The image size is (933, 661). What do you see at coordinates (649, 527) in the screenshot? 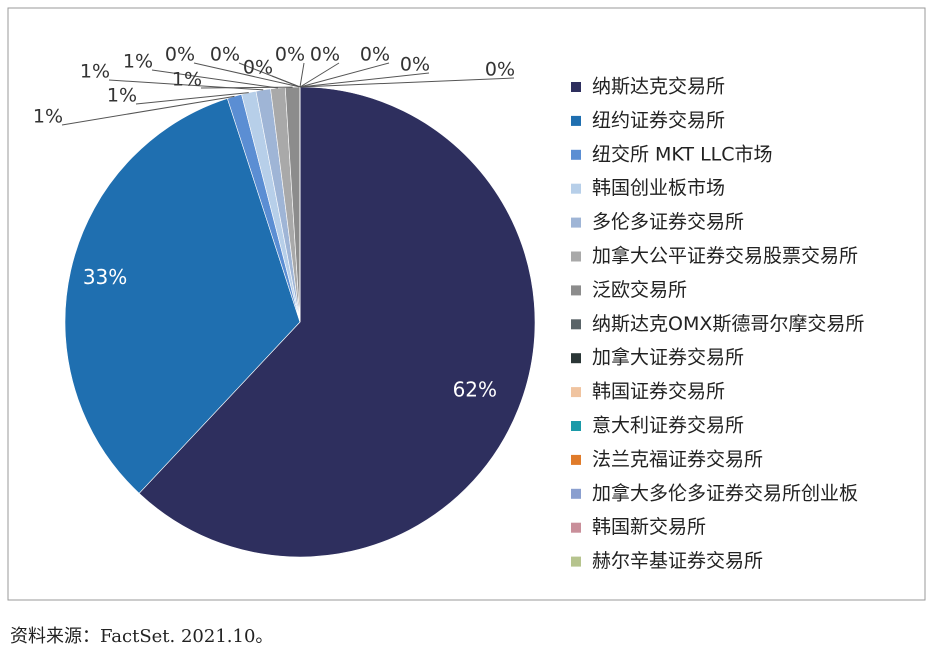
I see `legend-label: 韩国新交易所` at bounding box center [649, 527].